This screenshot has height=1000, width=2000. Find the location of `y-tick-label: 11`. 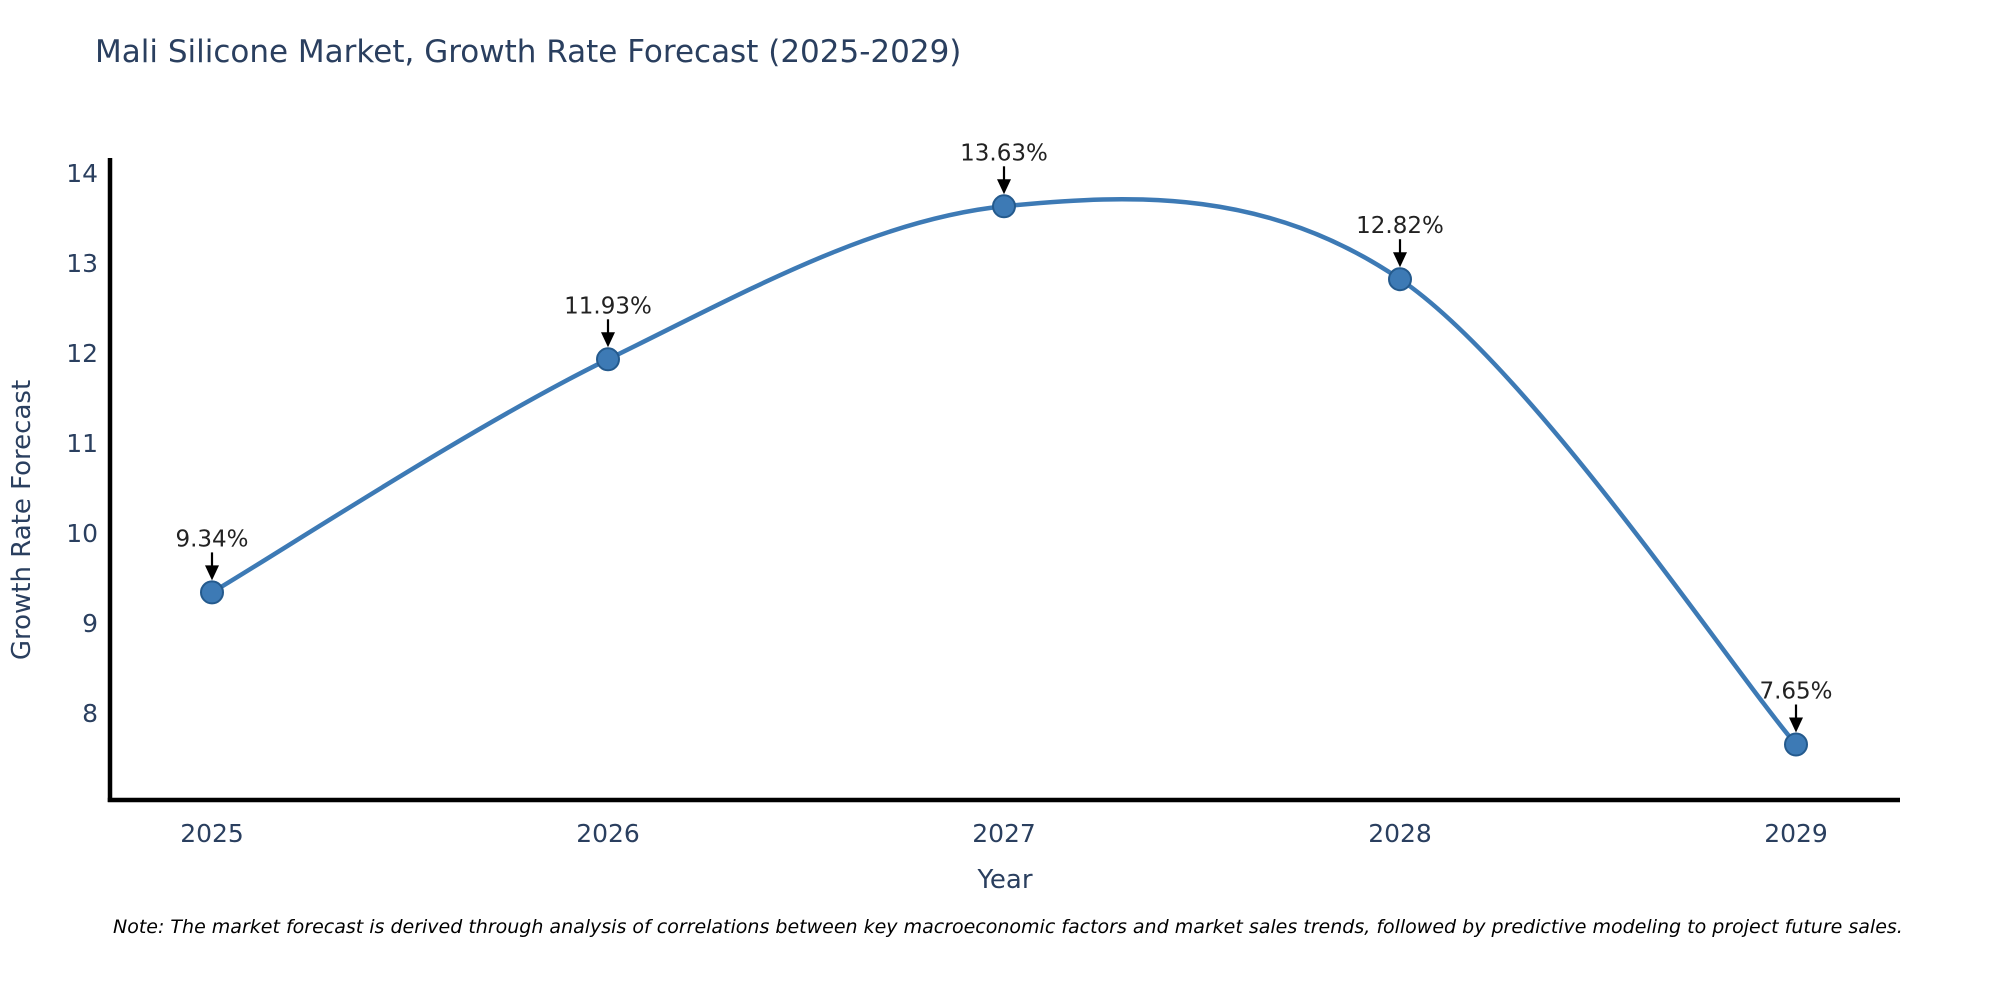

y-tick-label: 11 is located at coordinates (82, 443).